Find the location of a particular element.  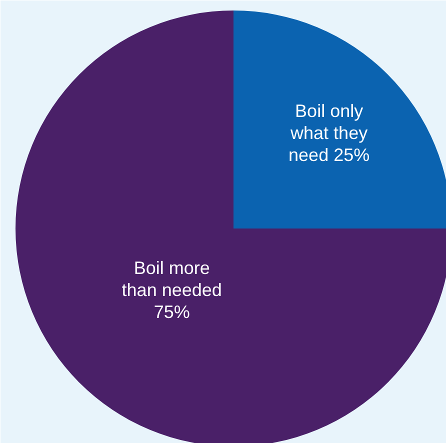

data-label: 75% is located at coordinates (172, 312).